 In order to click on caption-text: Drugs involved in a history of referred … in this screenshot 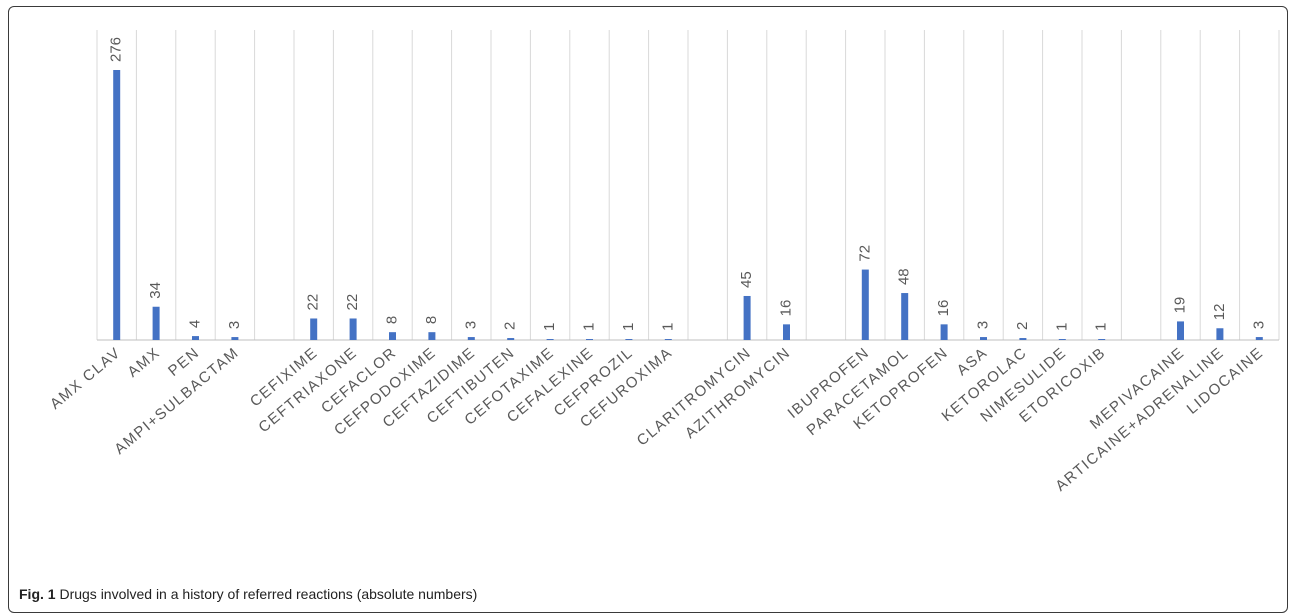, I will do `click(268, 594)`.